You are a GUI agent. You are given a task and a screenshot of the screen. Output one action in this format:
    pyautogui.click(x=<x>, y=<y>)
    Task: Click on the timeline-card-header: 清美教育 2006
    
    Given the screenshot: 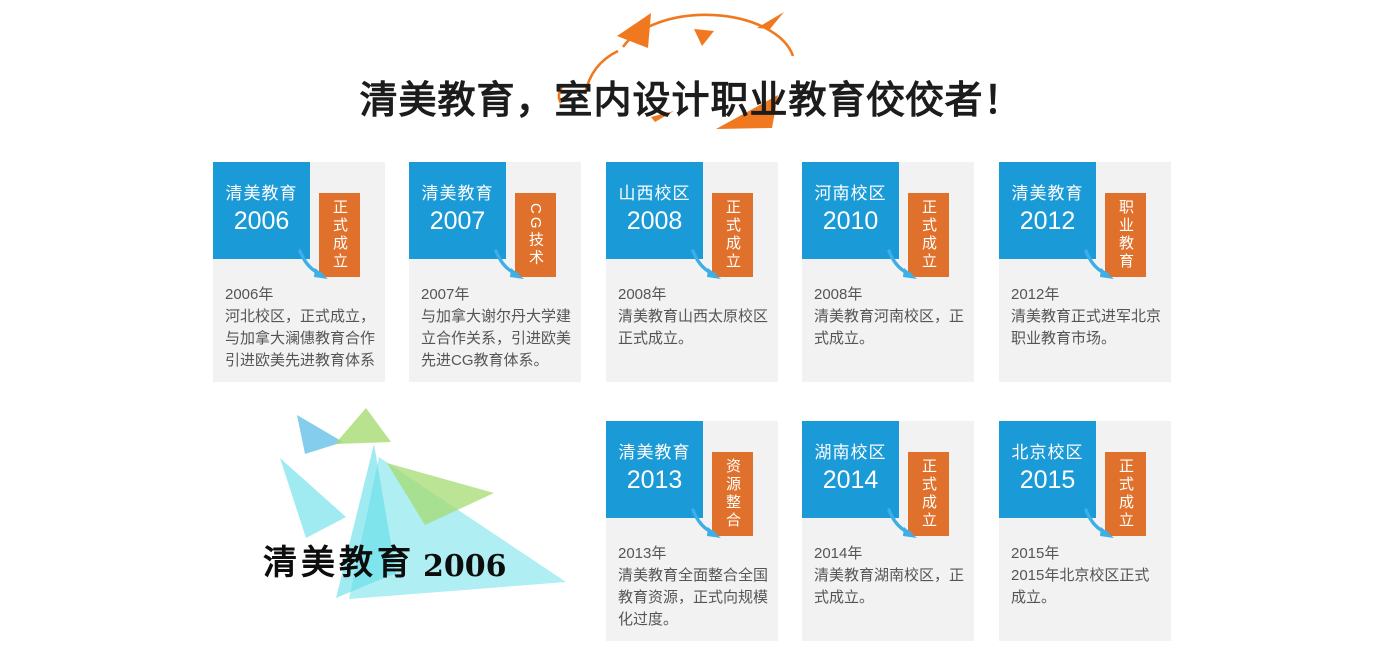 What is the action you would take?
    pyautogui.click(x=261, y=210)
    